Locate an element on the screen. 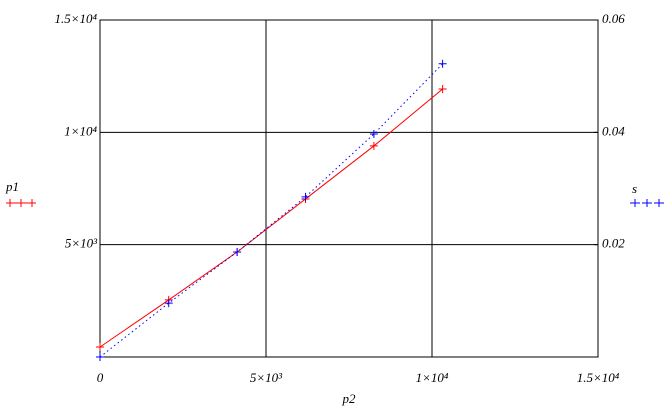 This screenshot has width=669, height=409. x-tick-label: 5×10³ is located at coordinates (266, 377).